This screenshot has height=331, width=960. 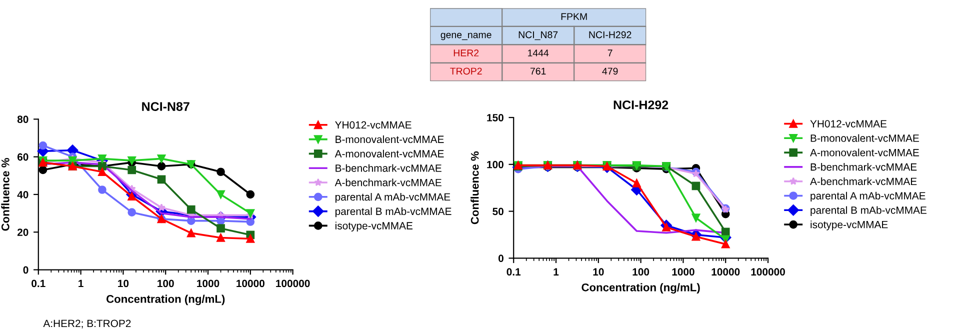 I want to click on x-tick-label: NCI_N87, so click(x=538, y=35).